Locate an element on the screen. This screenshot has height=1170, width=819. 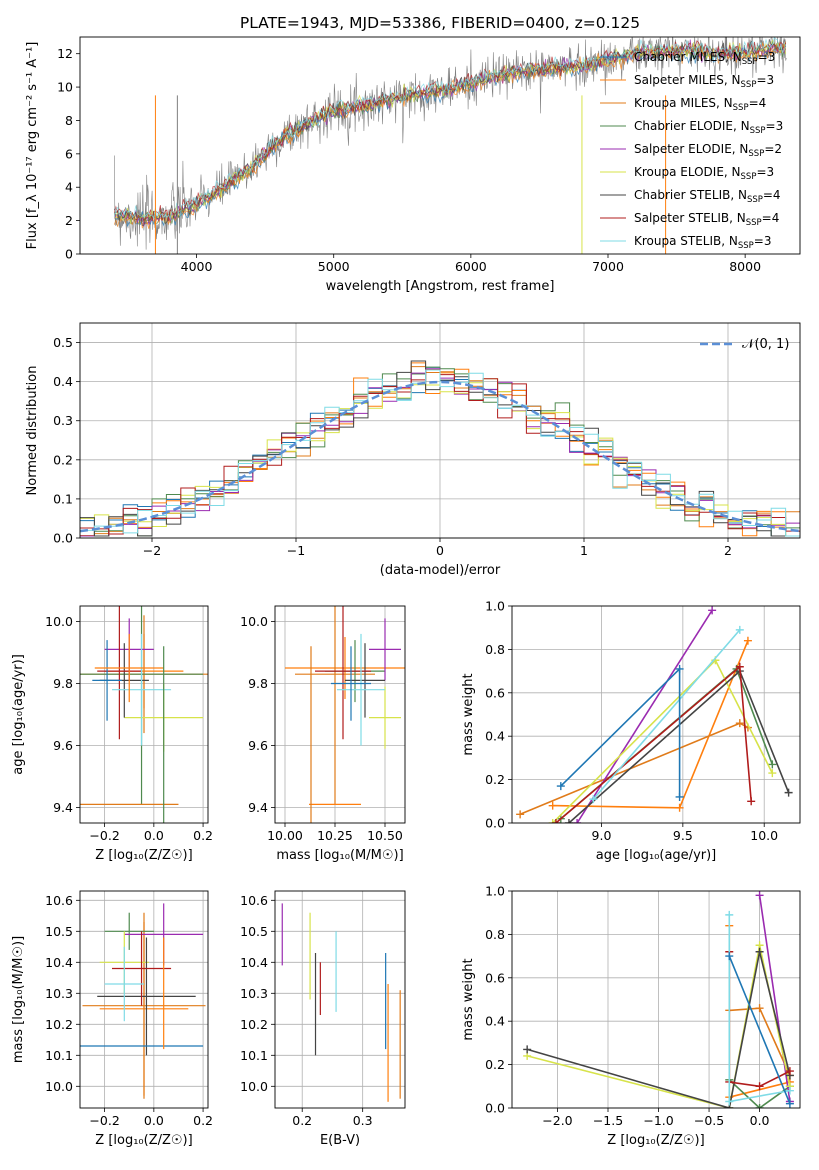
y-tick-label: 0.8 is located at coordinates (495, 934).